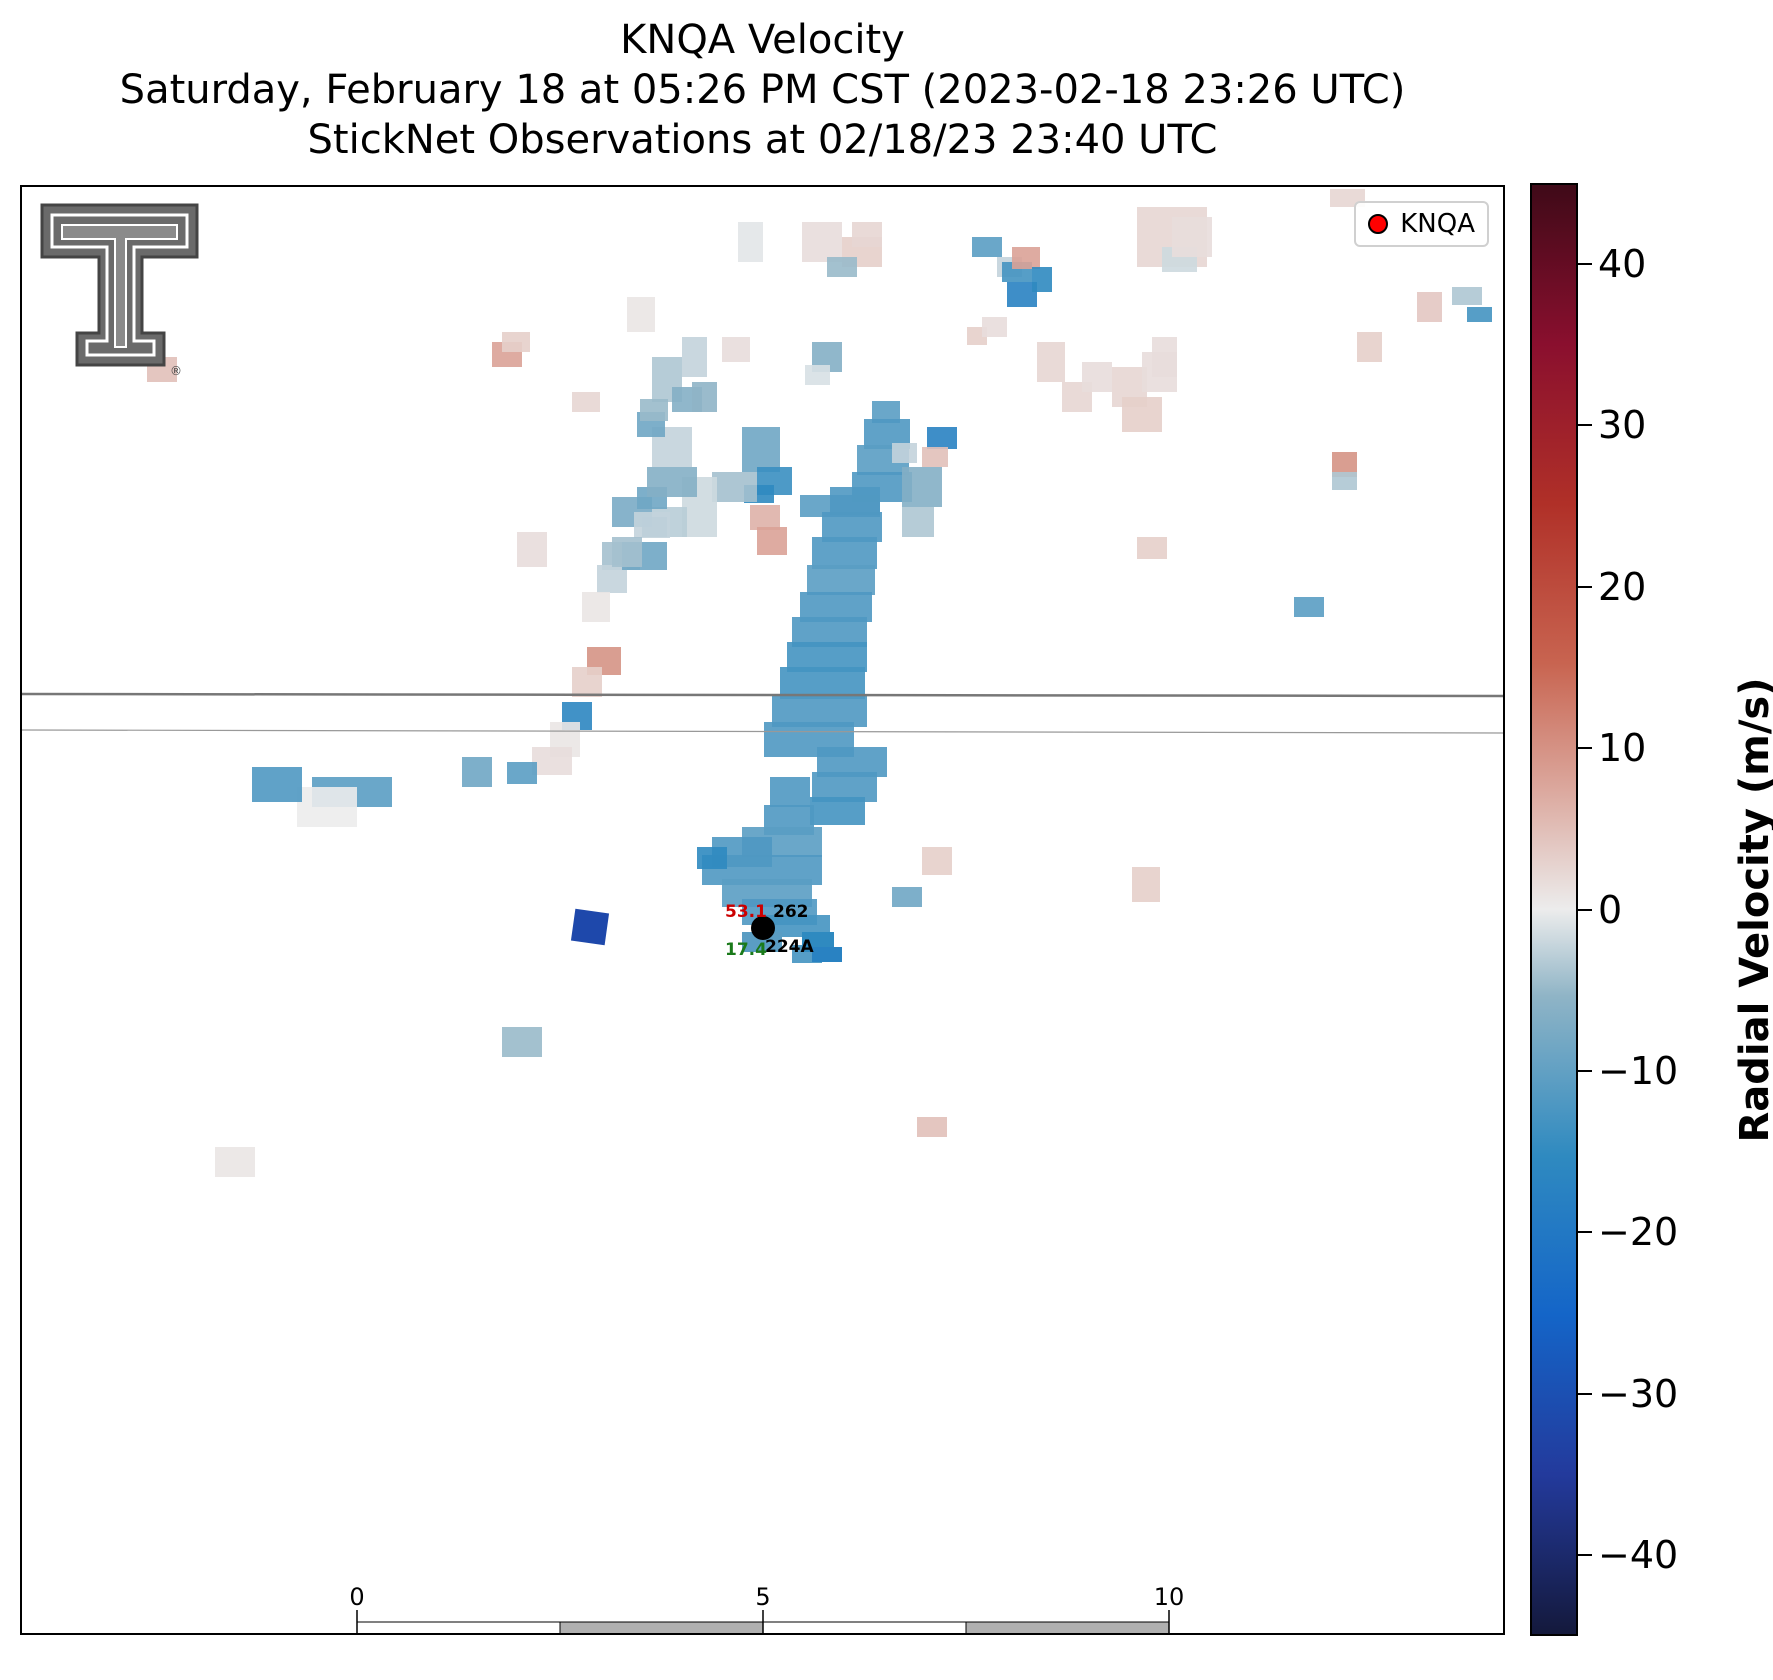 Image resolution: width=1773 pixels, height=1680 pixels. What do you see at coordinates (1638, 1232) in the screenshot?
I see `colorbar-tick-label: −20` at bounding box center [1638, 1232].